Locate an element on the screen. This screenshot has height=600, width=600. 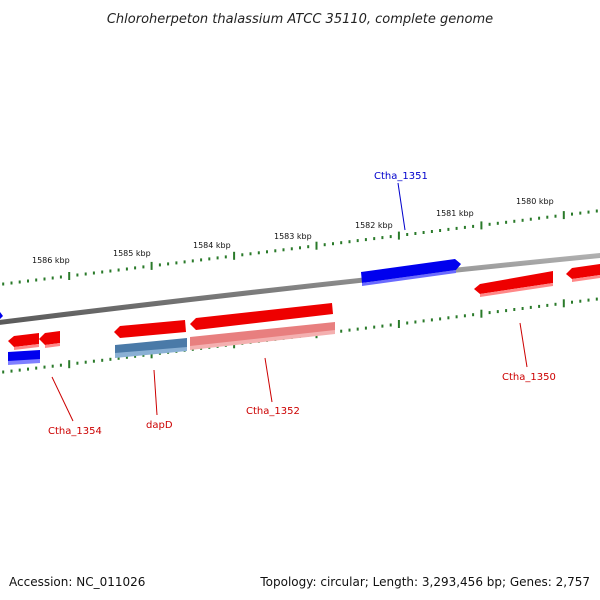
outer-scale-ring is located at coordinates (300, 247).